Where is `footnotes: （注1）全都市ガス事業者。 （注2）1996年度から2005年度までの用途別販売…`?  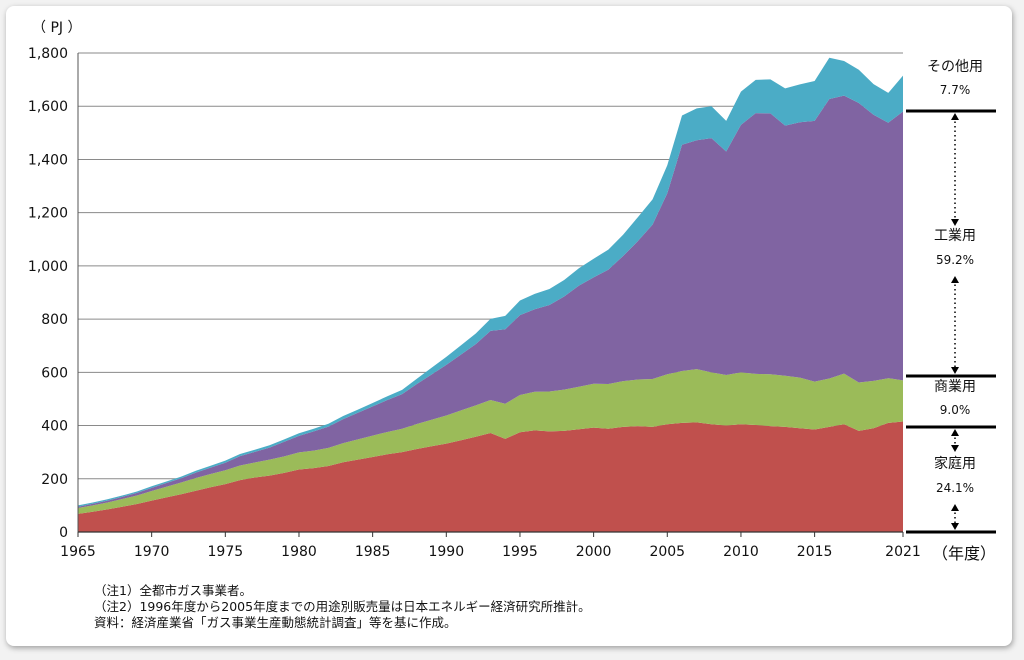 footnotes: （注1）全都市ガス事業者。 （注2）1996年度から2005年度までの用途別販売… is located at coordinates (342, 607).